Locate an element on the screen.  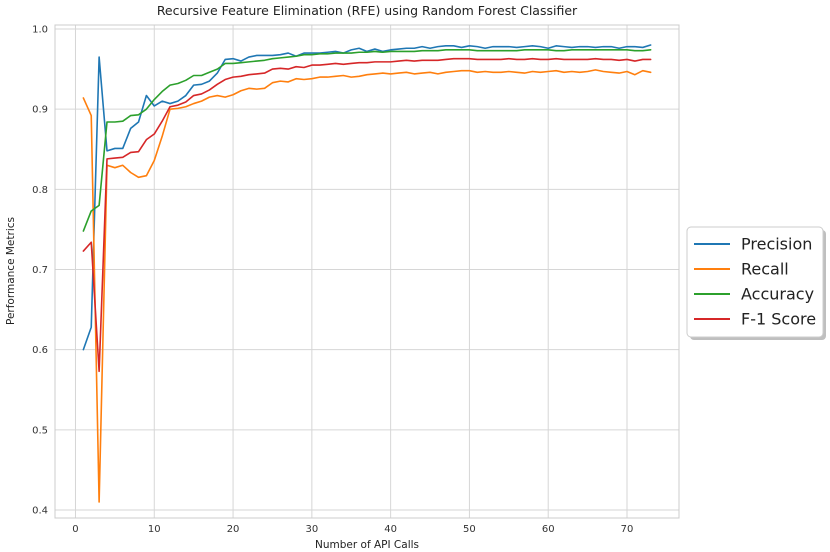
x-tick-label: 70 is located at coordinates (627, 529).